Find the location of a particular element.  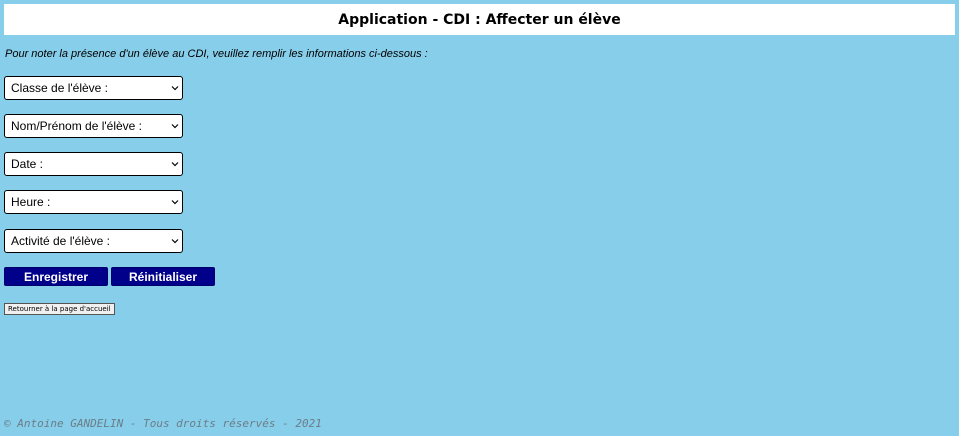

activite-select: Activité de l'élève : is located at coordinates (93, 241).